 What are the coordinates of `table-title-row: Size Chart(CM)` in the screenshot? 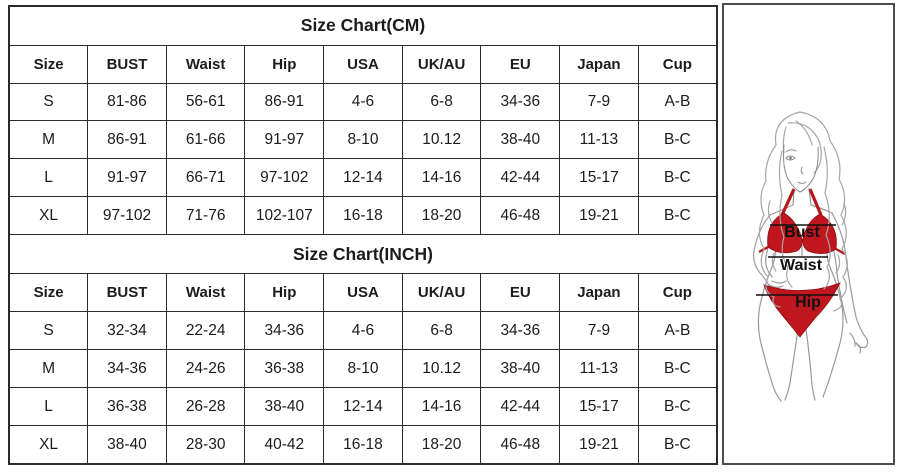 It's located at (363, 25).